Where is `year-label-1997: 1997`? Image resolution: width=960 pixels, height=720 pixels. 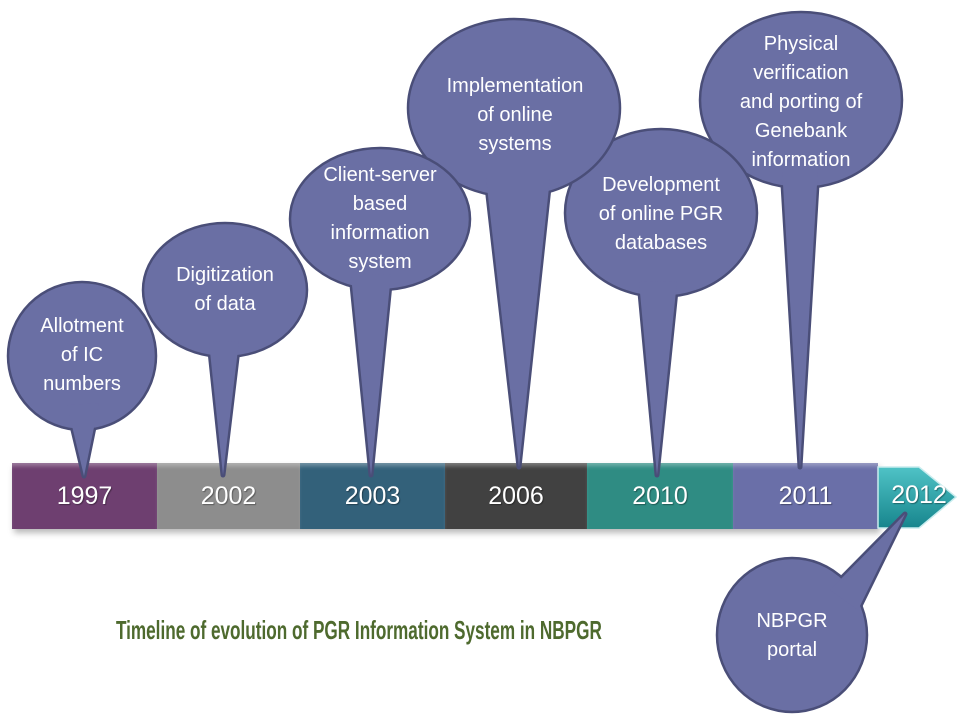
year-label-1997: 1997 is located at coordinates (84, 495).